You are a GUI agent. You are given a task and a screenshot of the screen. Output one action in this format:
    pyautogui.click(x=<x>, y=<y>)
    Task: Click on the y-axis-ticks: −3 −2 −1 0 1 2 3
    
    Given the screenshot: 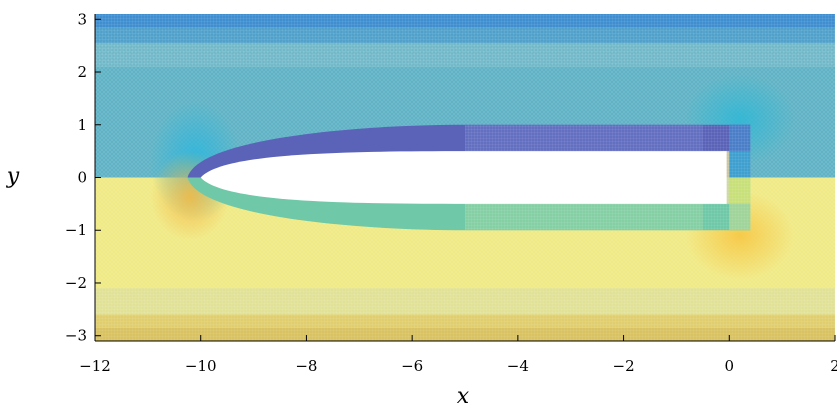 What is the action you would take?
    pyautogui.click(x=83, y=177)
    